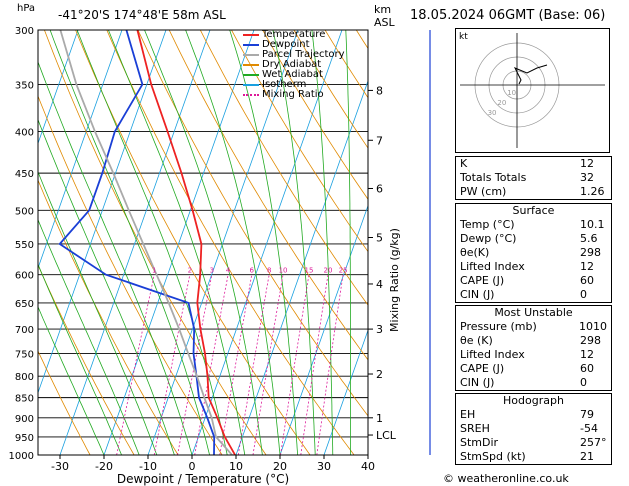  I want to click on km-tick-label: 5, so click(379, 237).